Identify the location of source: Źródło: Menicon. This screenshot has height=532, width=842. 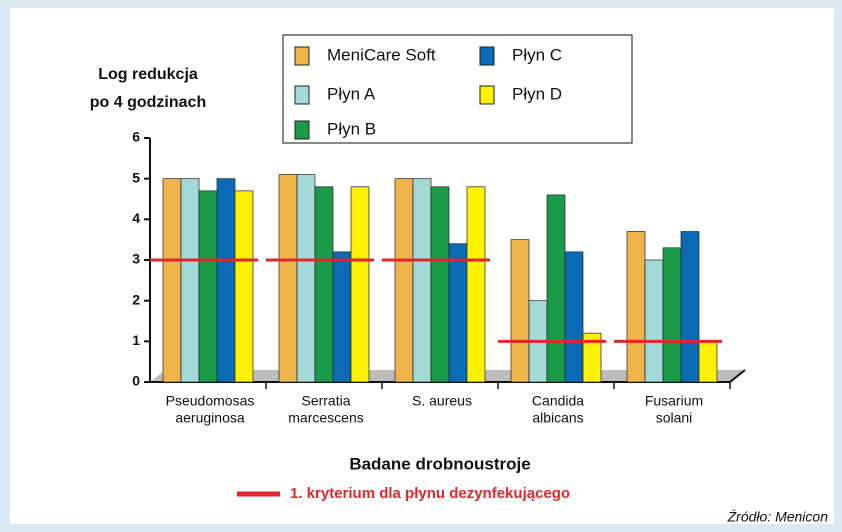
(778, 517).